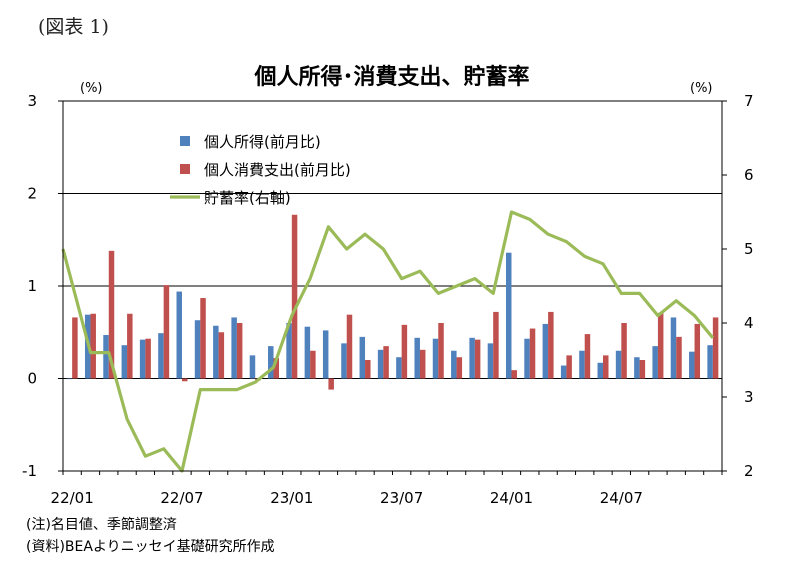 This screenshot has height=586, width=785. I want to click on x-tick-label: 23/07, so click(401, 498).